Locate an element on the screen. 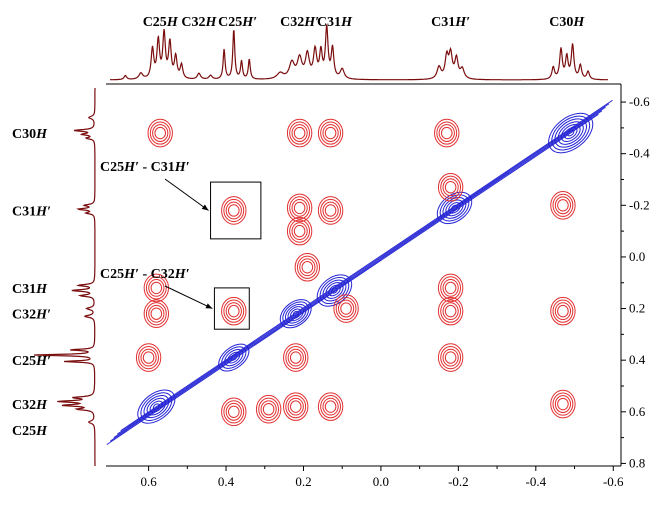 The height and width of the screenshot is (506, 659). y-tick-label: -0.2 is located at coordinates (639, 204).